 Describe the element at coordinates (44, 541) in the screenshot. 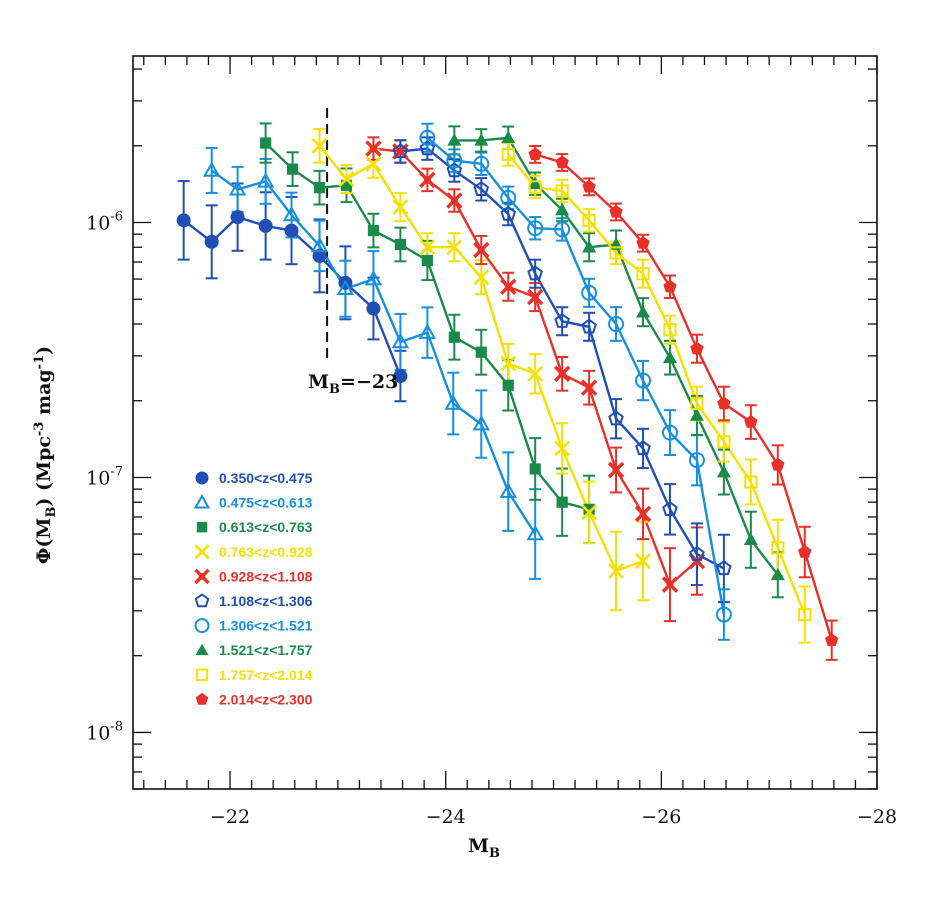

I see `y-axis-title-phi: Φ(M` at that location.